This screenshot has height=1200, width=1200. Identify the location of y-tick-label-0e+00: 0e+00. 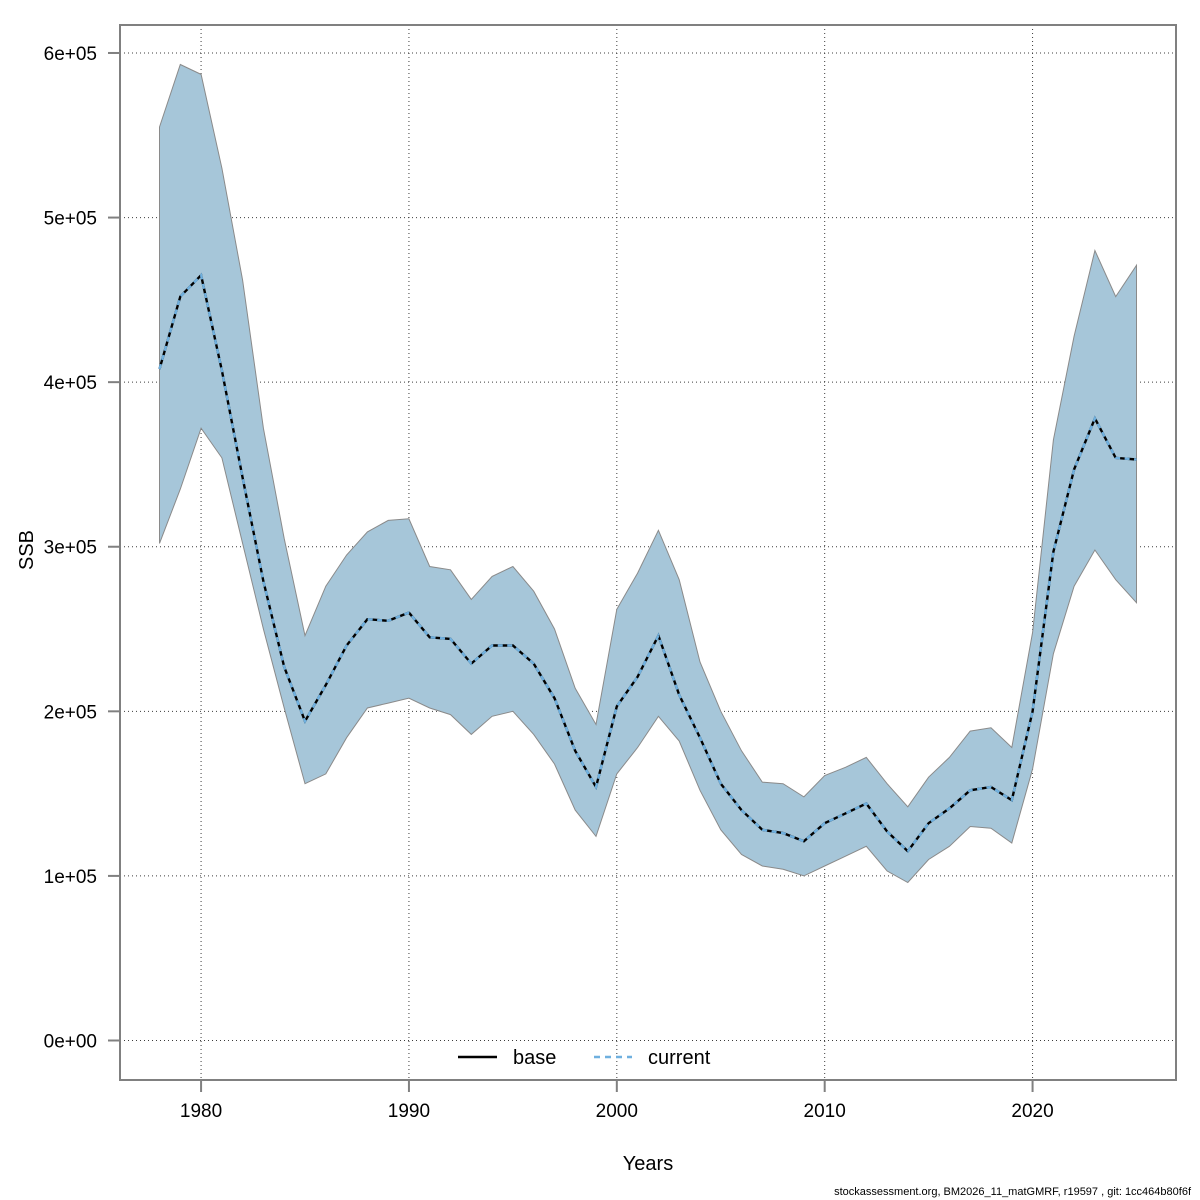
(70, 1041).